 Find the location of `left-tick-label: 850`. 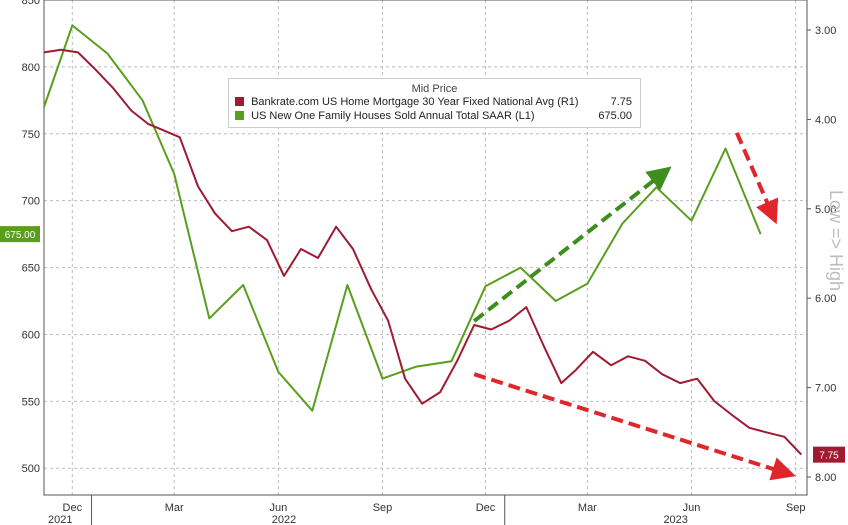

left-tick-label: 850 is located at coordinates (31, 3).